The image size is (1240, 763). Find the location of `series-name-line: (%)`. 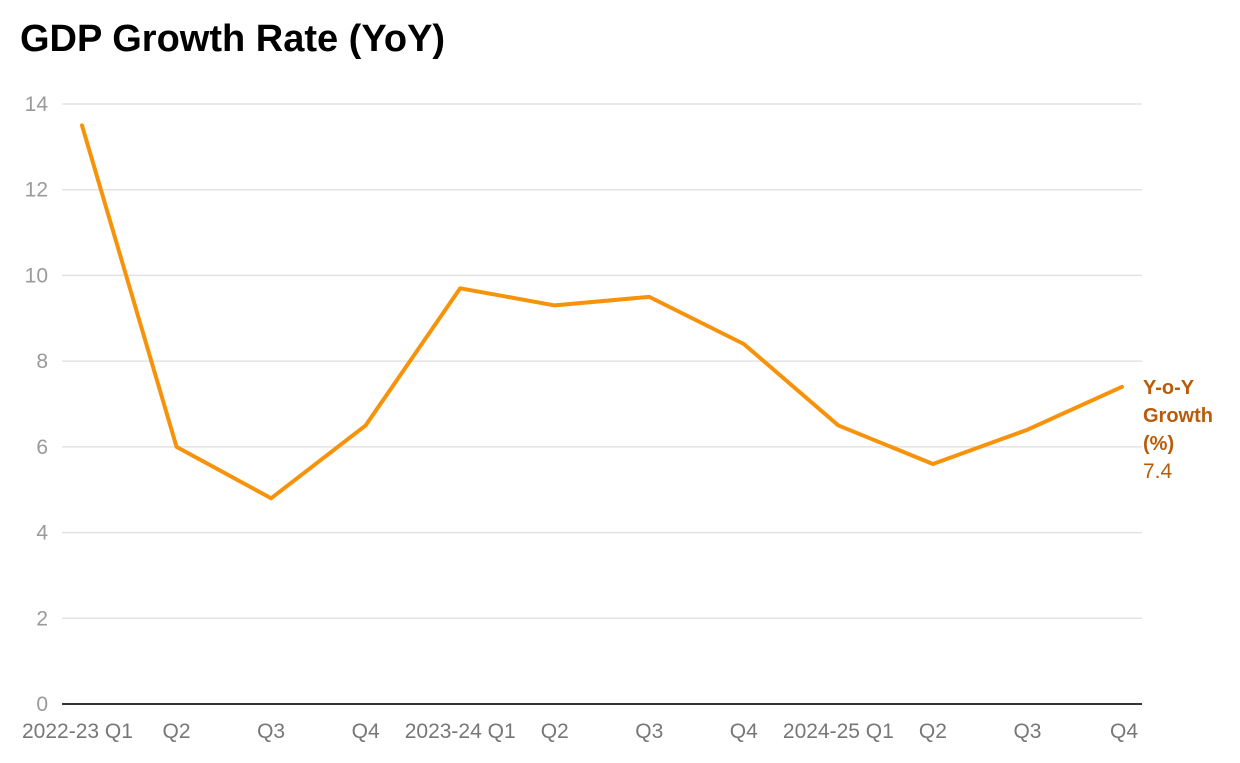

series-name-line: (%) is located at coordinates (1158, 444).